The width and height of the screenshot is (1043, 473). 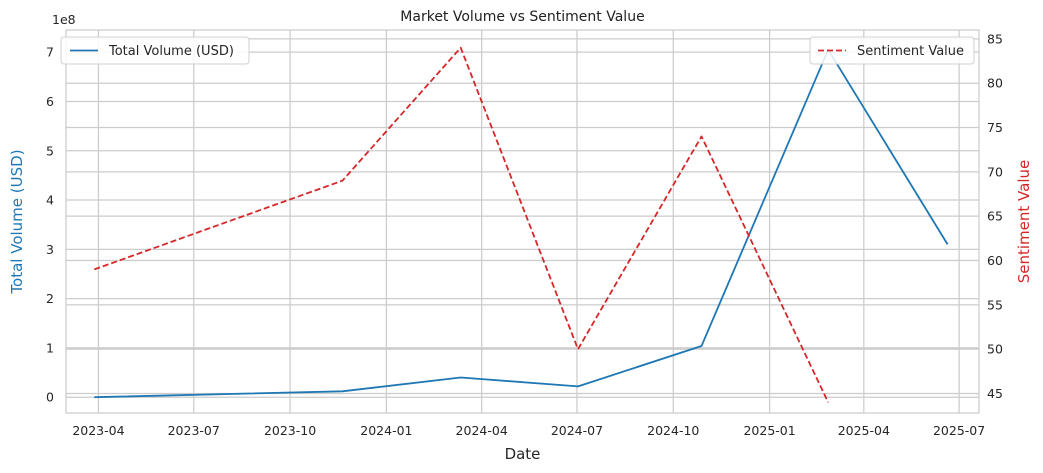 I want to click on x-tick-label: 2025-04, so click(x=864, y=430).